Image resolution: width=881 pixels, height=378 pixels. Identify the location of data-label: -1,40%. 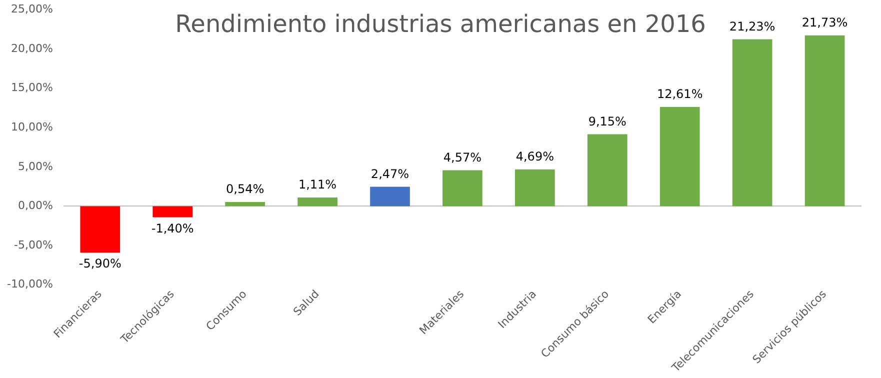
(172, 228).